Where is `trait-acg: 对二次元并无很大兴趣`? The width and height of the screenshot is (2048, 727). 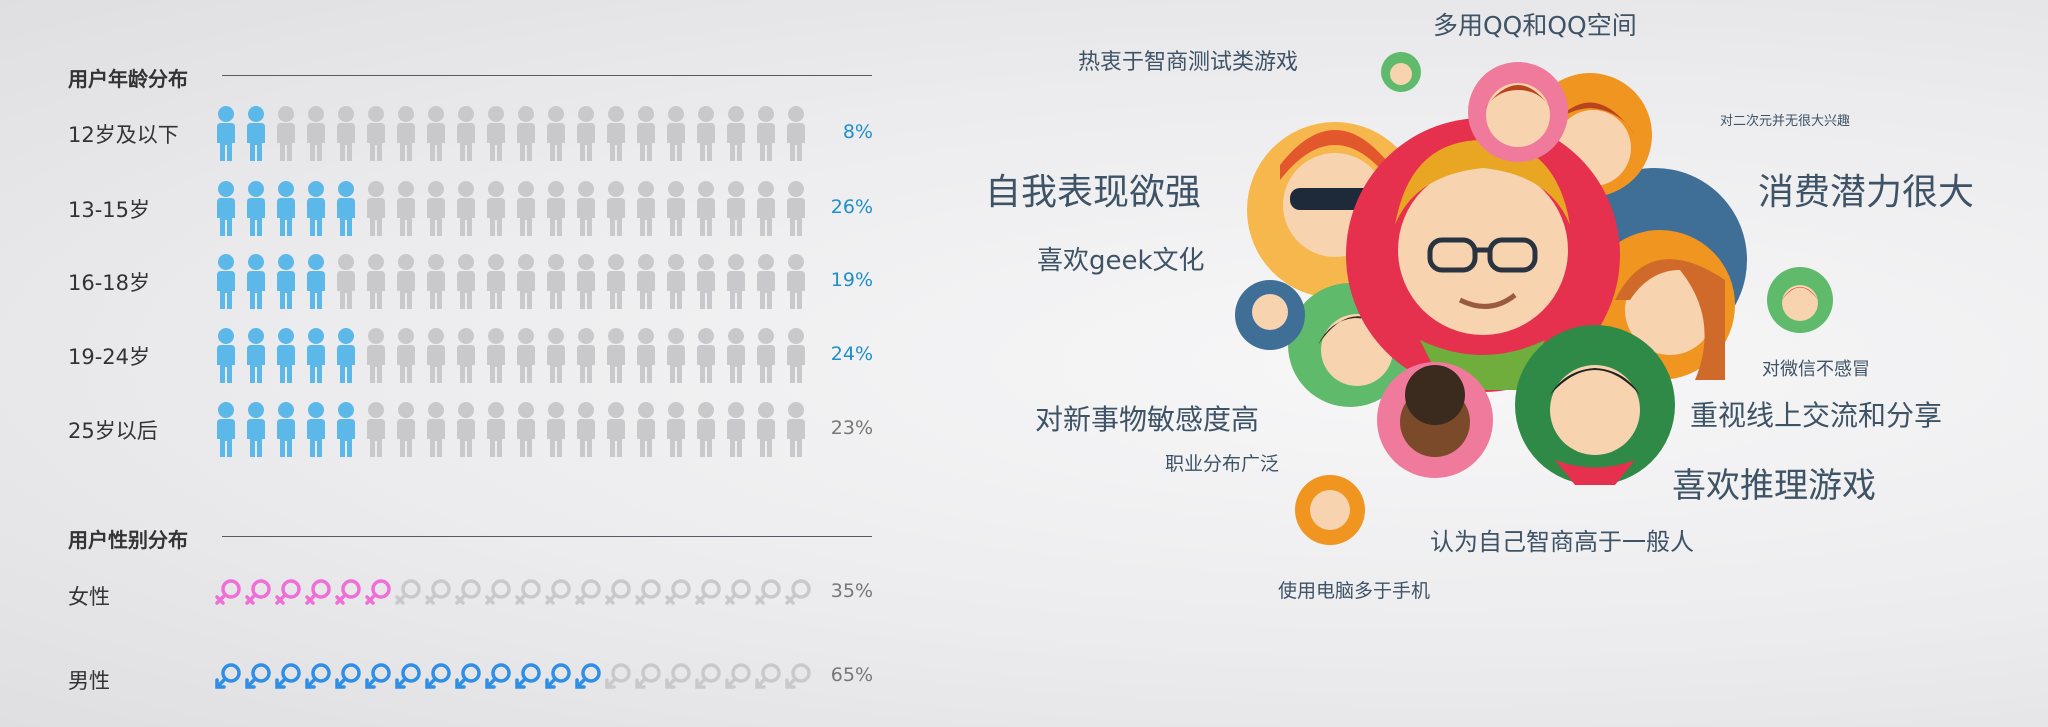 trait-acg: 对二次元并无很大兴趣 is located at coordinates (1785, 121).